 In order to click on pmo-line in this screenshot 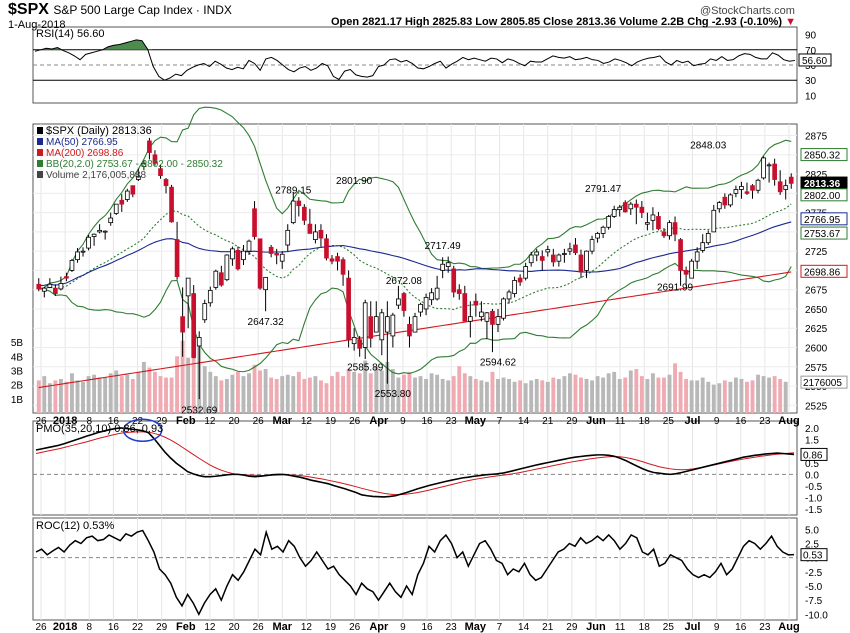, I will do `click(415, 462)`.